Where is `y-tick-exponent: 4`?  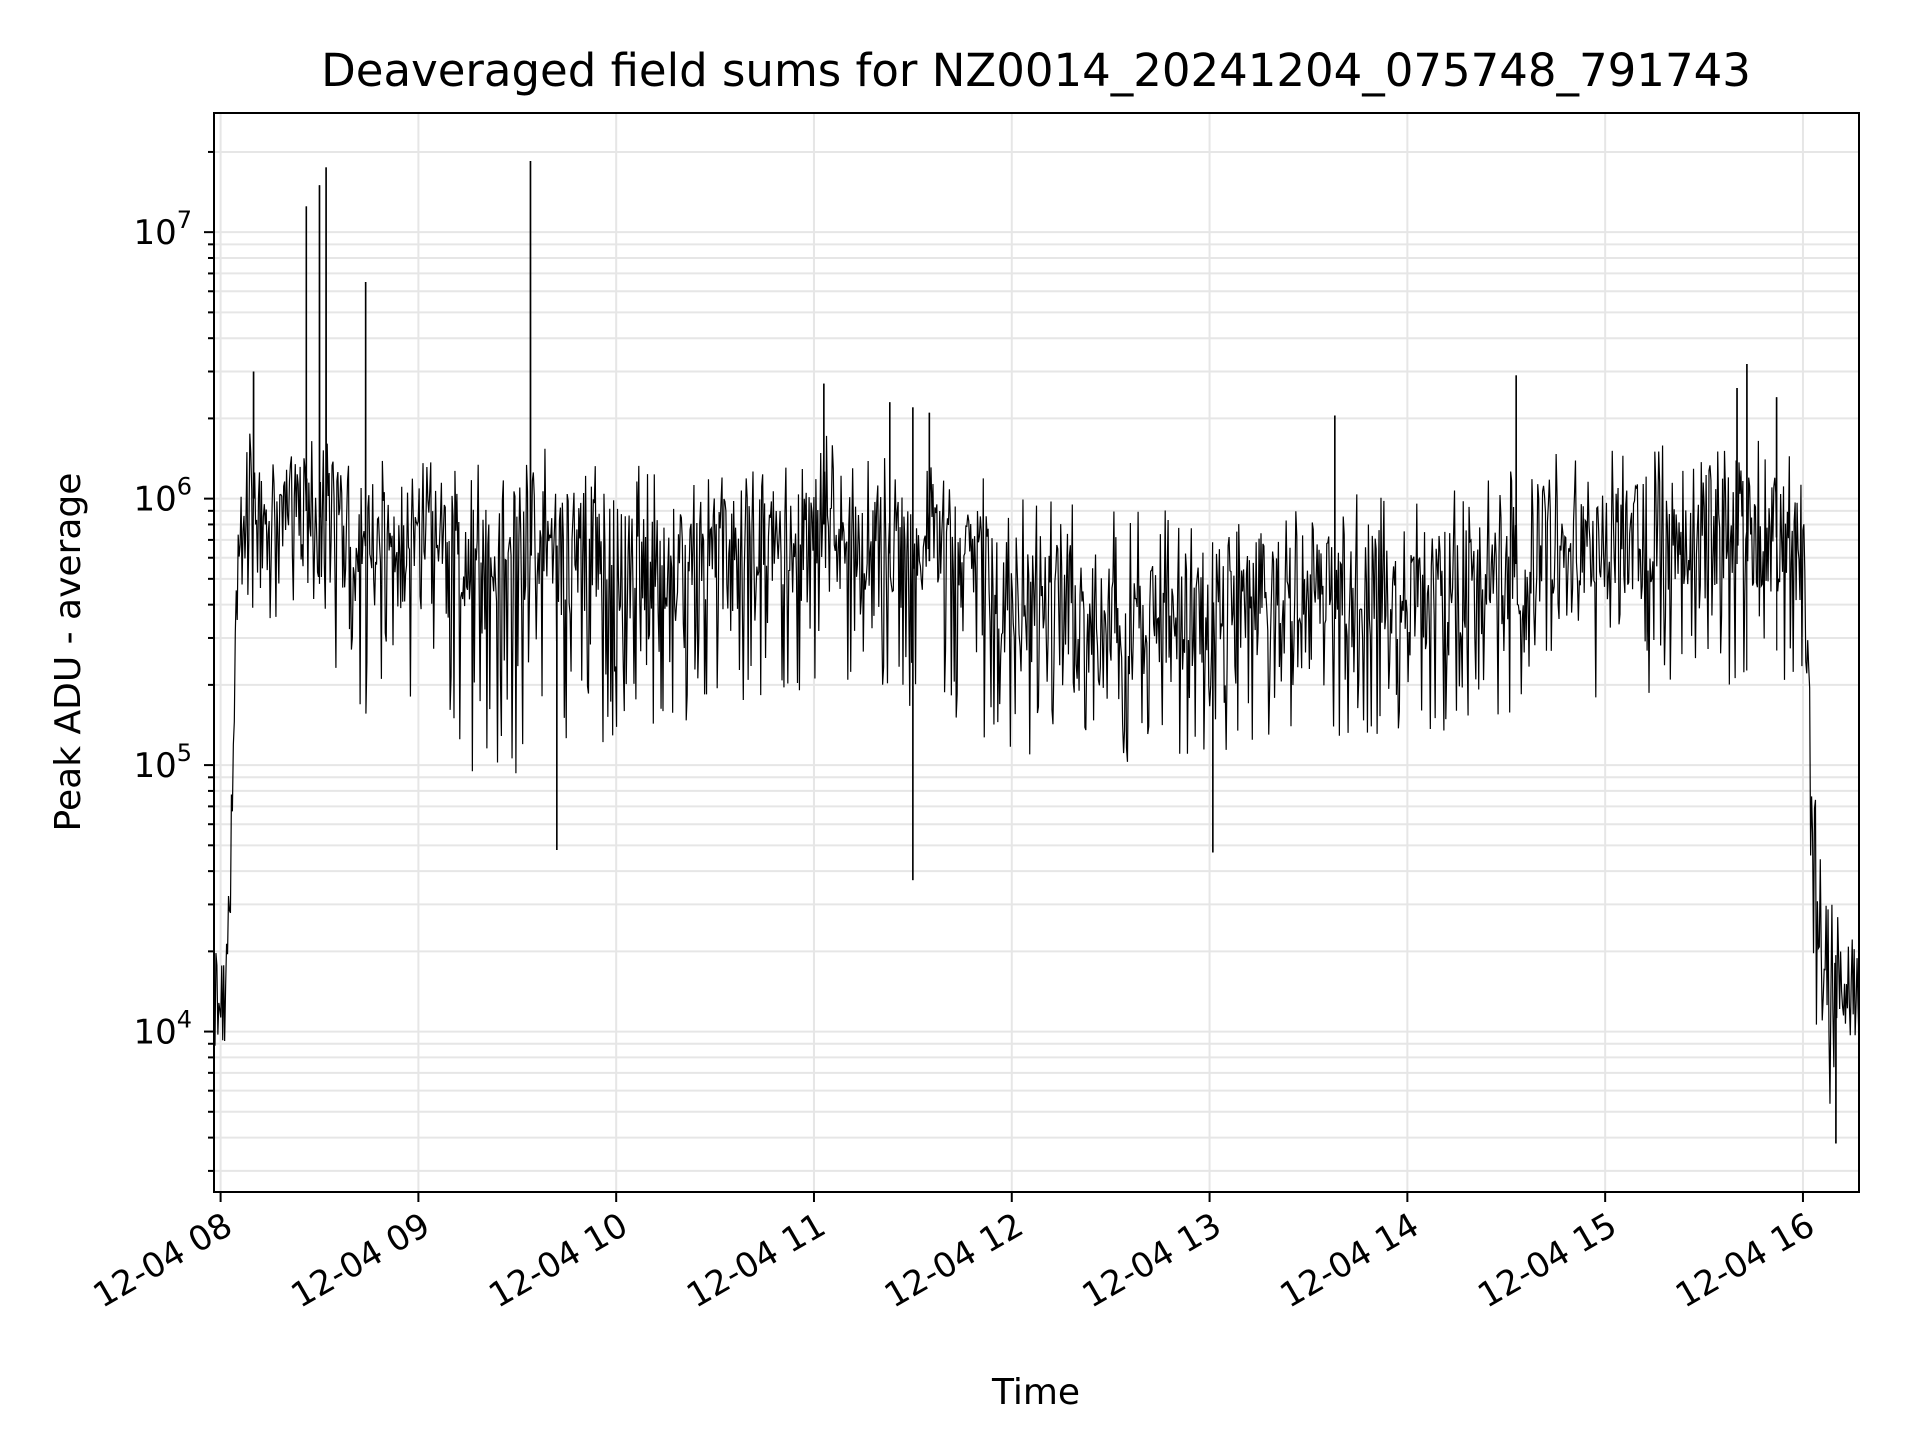 y-tick-exponent: 4 is located at coordinates (184, 1020).